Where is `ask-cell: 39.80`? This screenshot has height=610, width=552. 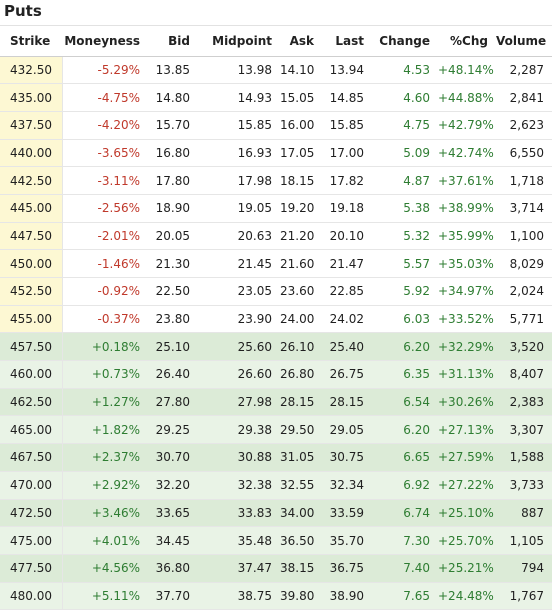 ask-cell: 39.80 is located at coordinates (301, 596).